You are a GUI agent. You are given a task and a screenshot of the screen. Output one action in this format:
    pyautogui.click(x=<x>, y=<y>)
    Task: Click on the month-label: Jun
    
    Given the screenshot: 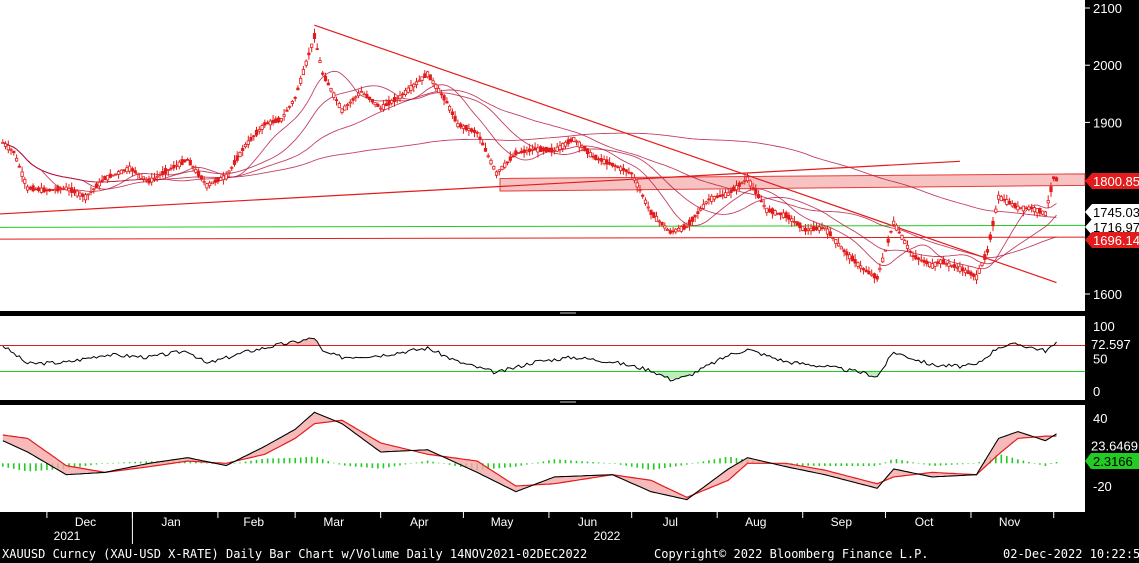 What is the action you would take?
    pyautogui.click(x=587, y=522)
    